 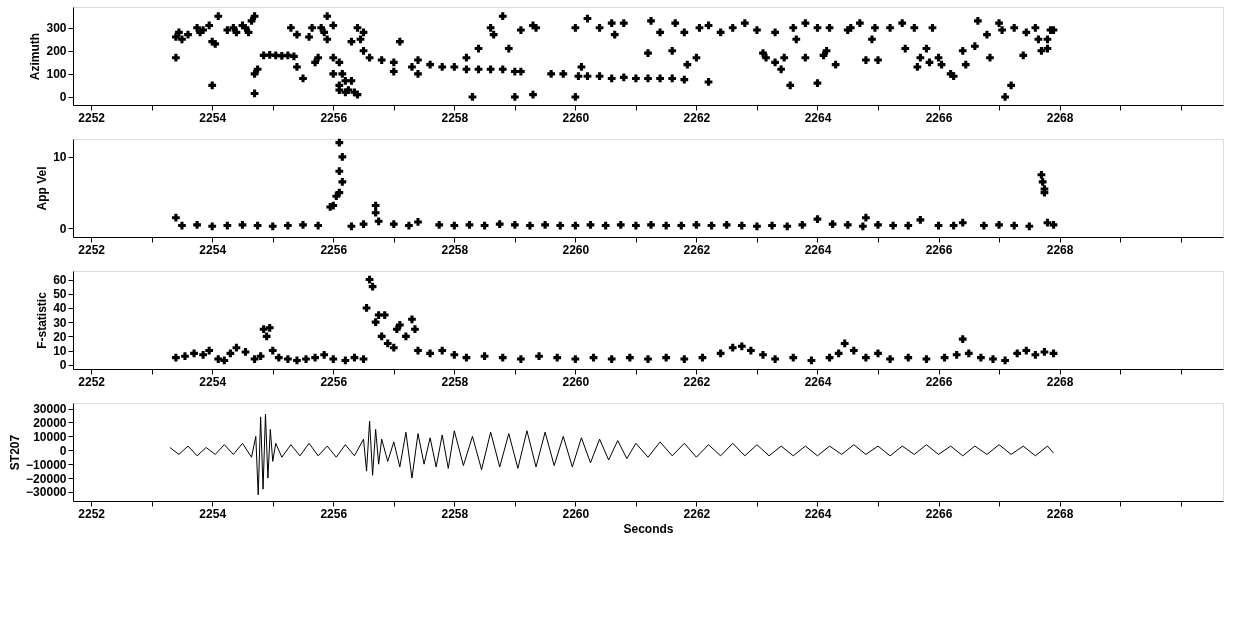 What do you see at coordinates (60, 308) in the screenshot?
I see `y-tick-label: 40` at bounding box center [60, 308].